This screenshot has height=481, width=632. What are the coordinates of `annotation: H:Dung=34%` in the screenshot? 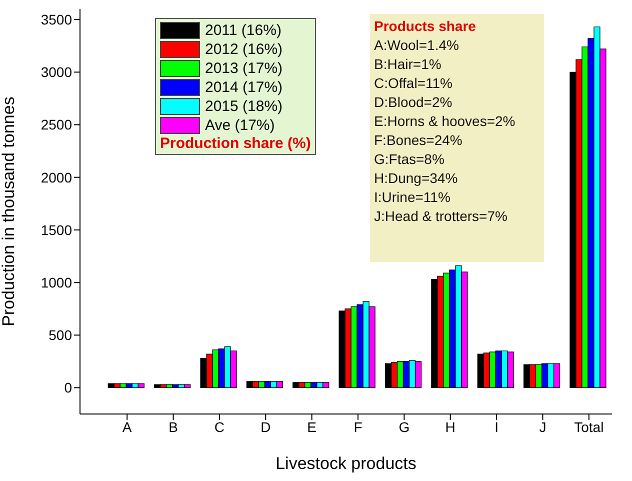 It's located at (416, 178).